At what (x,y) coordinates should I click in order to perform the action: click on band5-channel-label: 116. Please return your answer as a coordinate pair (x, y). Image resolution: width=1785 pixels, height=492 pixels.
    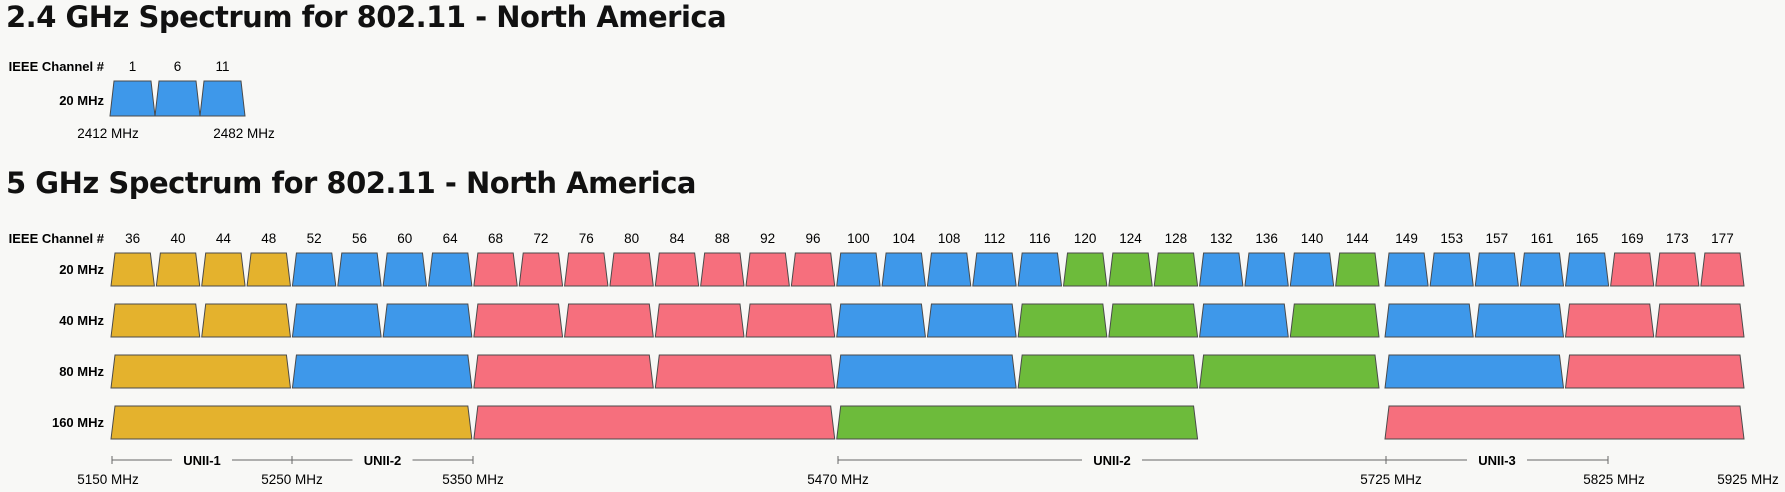
    Looking at the image, I should click on (1040, 238).